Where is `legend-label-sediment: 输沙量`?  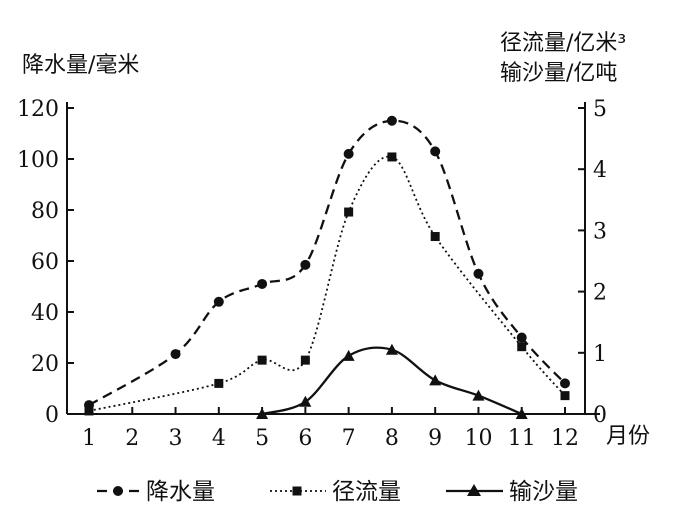
legend-label-sediment: 输沙量 is located at coordinates (543, 492).